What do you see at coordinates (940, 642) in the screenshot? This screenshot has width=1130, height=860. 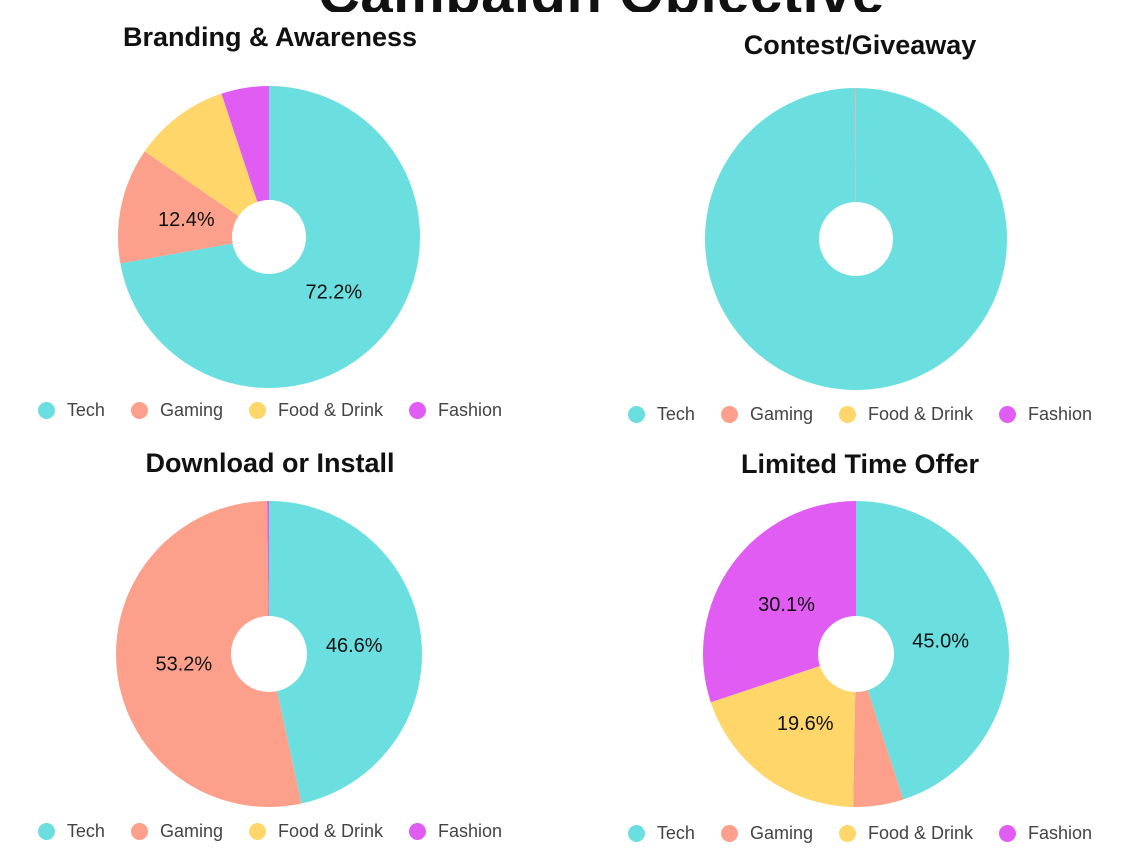 I see `data-label: 45.0%` at bounding box center [940, 642].